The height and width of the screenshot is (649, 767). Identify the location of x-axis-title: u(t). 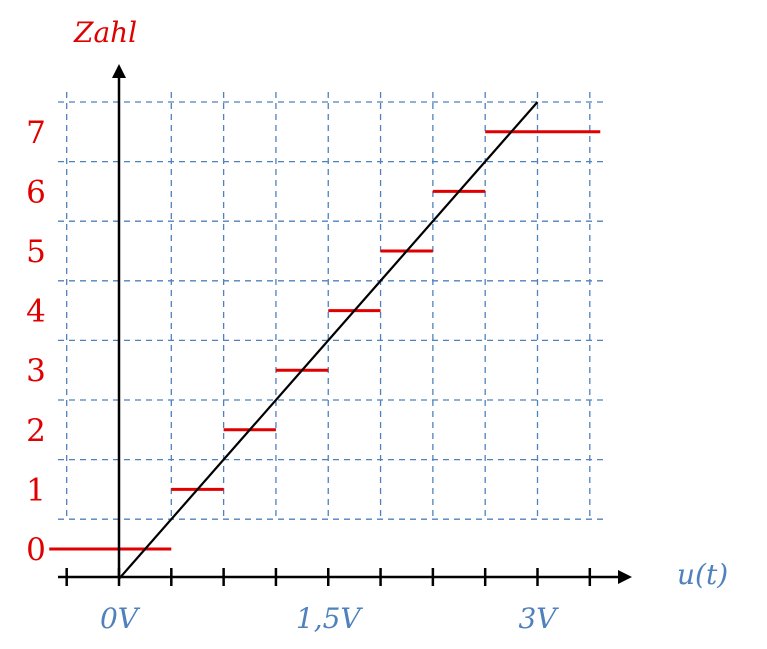
(702, 574).